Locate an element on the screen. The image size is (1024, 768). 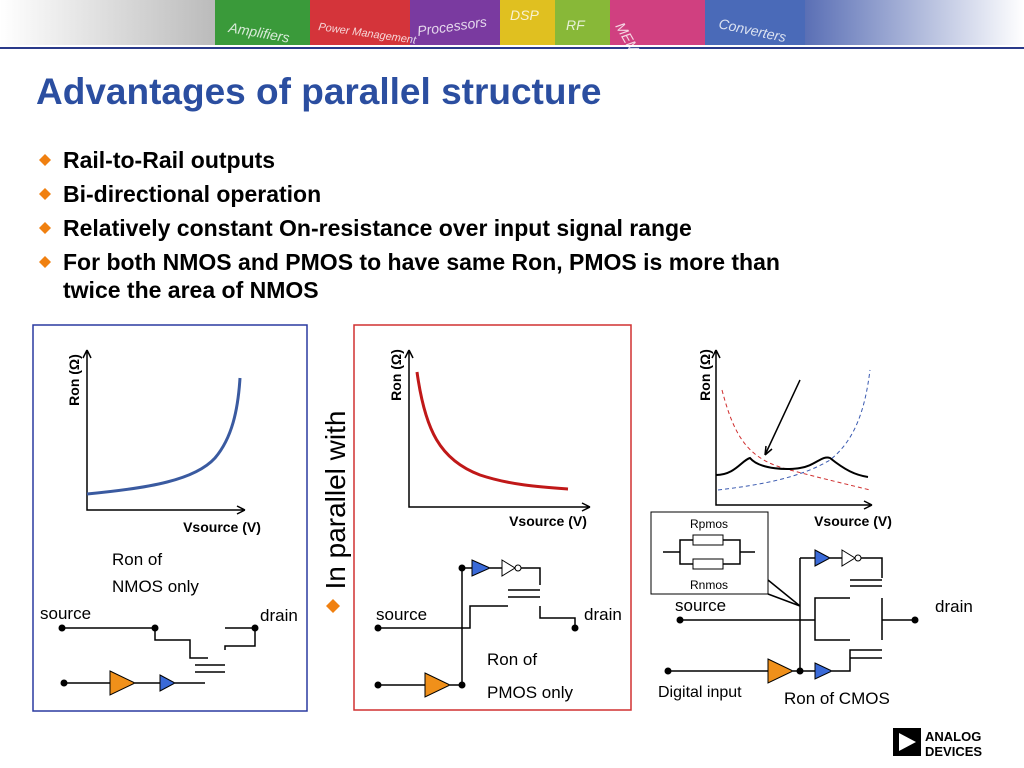
bullets-text: Bi-directional operation is located at coordinates (192, 194).